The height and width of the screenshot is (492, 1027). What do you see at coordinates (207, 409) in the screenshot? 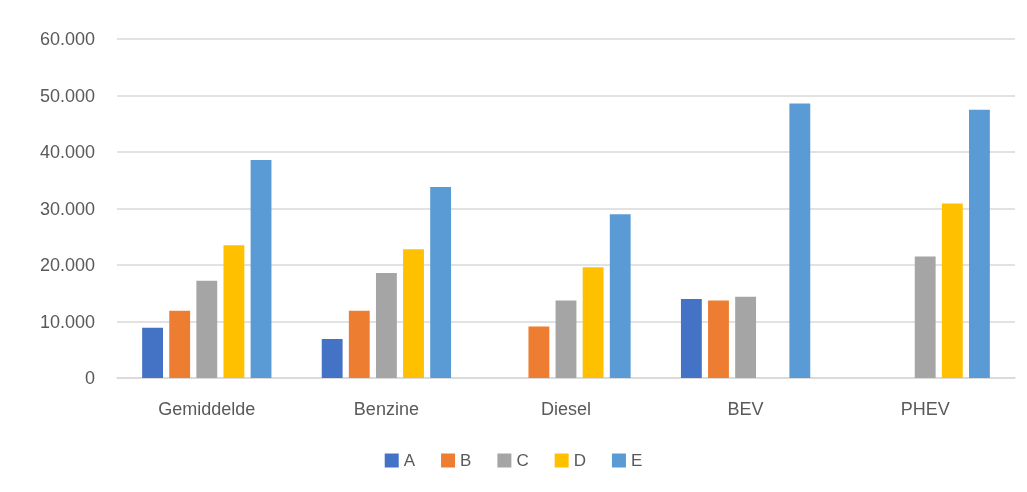
I see `x-tick-label: Gemiddelde` at bounding box center [207, 409].